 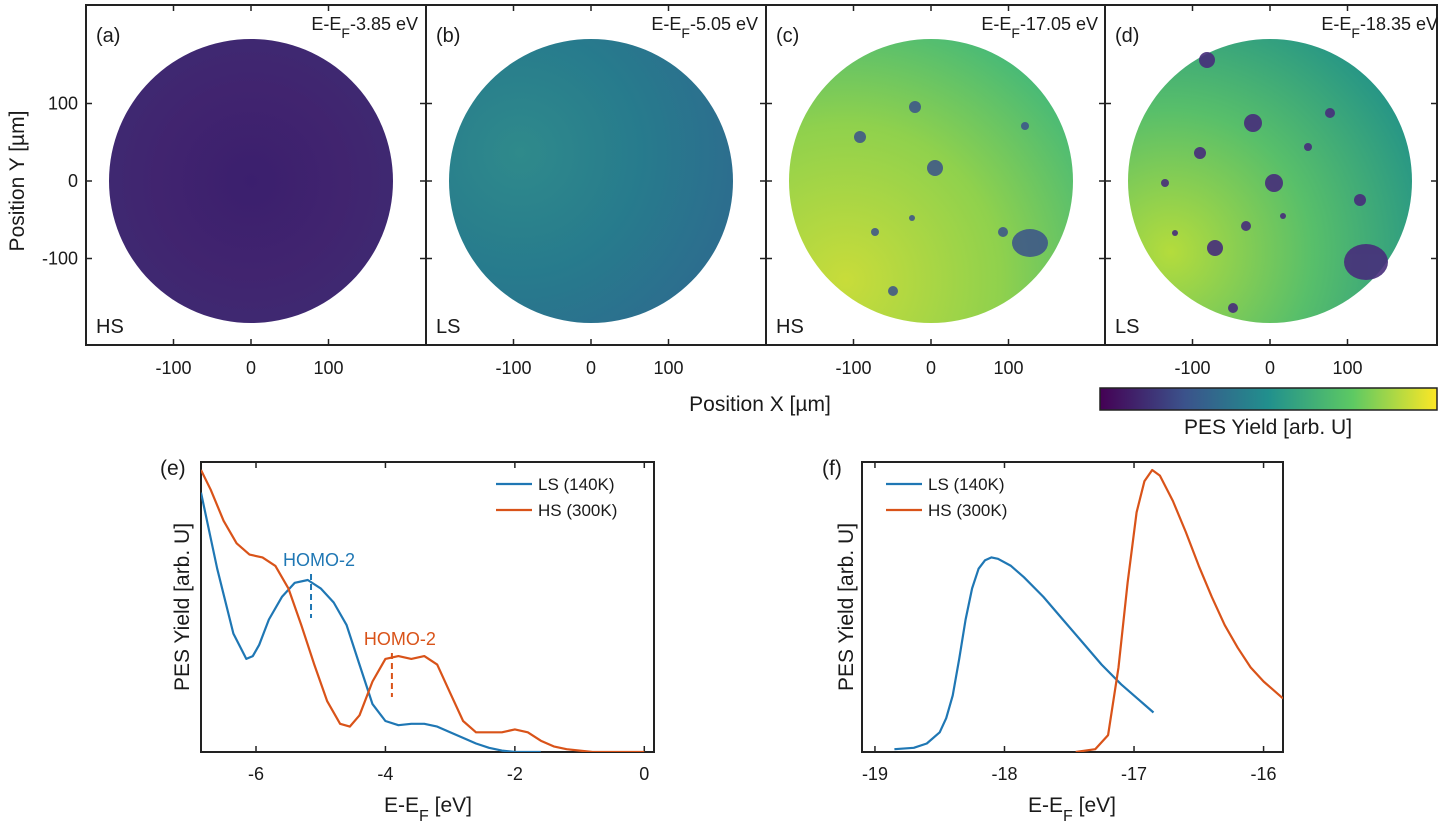 I want to click on energy-label: E-EF-3.85 eV, so click(x=364, y=27).